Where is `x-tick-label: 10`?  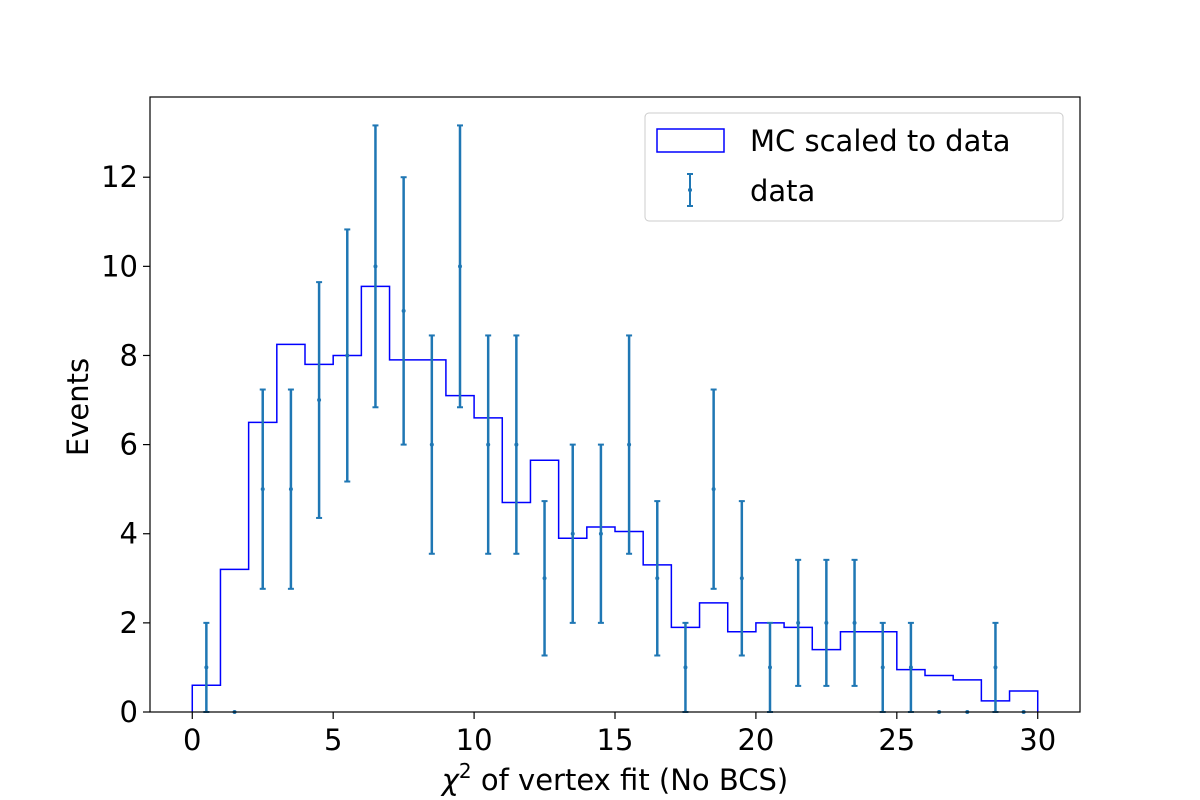
x-tick-label: 10 is located at coordinates (474, 740).